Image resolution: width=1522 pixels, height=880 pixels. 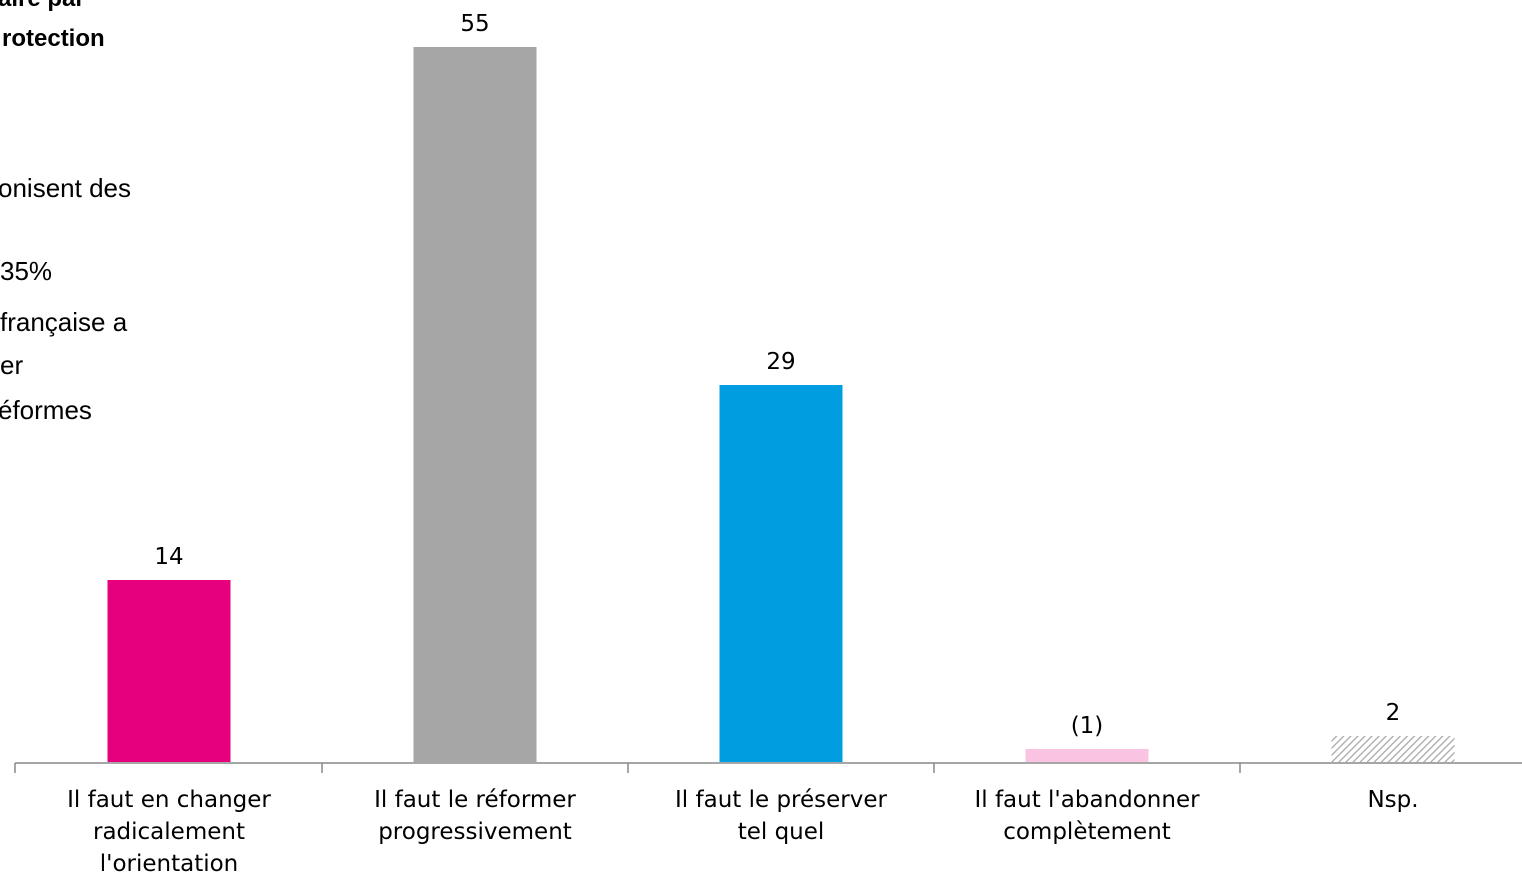 I want to click on x-tick-label: Il faut le réformer progressivement, so click(x=475, y=816).